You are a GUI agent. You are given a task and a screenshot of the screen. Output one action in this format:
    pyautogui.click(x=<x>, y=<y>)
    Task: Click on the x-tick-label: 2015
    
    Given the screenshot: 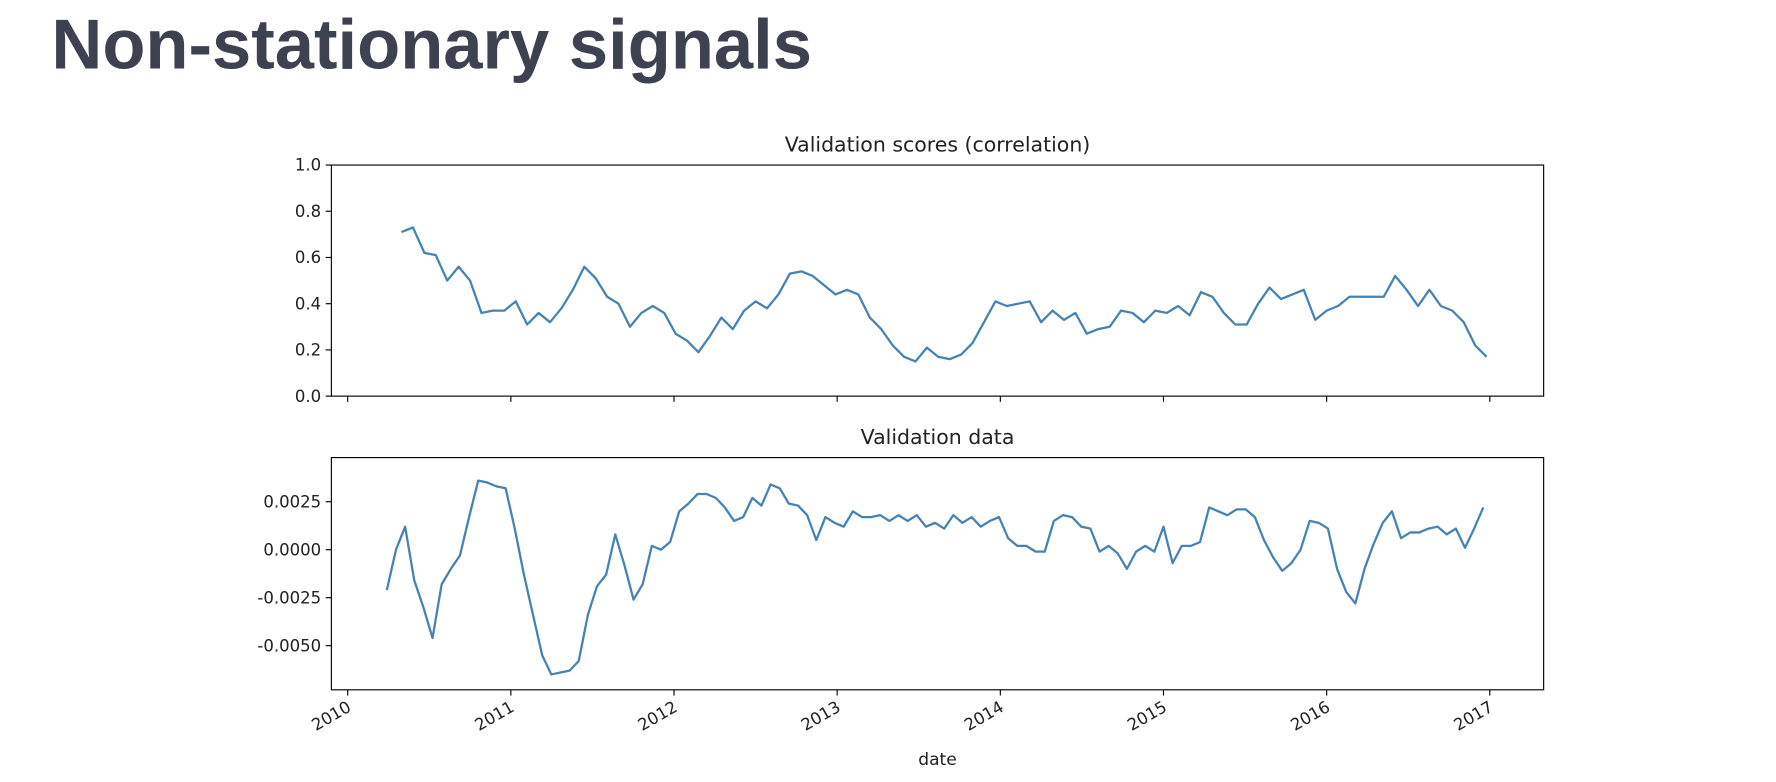 What is the action you would take?
    pyautogui.click(x=1147, y=715)
    